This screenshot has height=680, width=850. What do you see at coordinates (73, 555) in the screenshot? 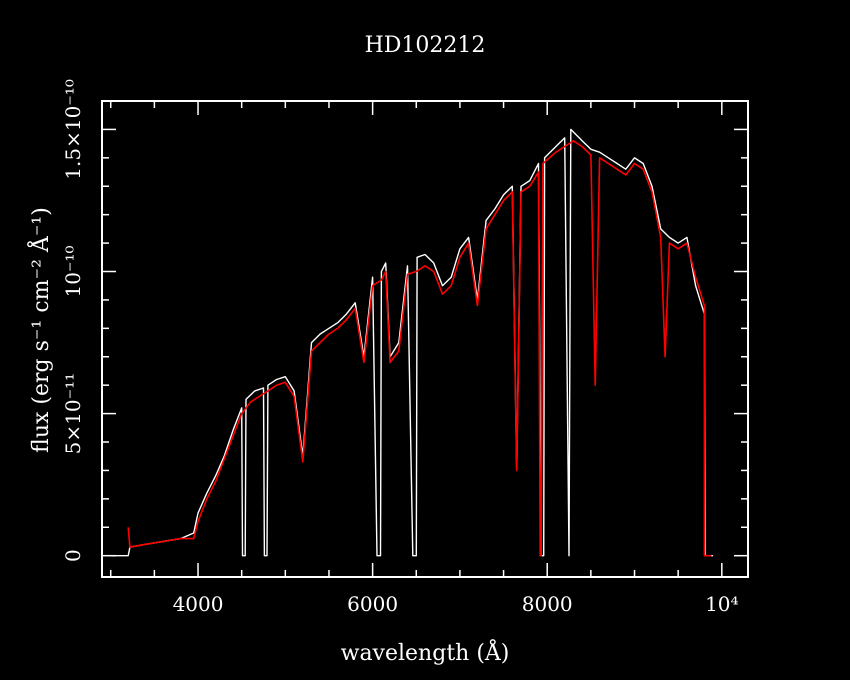
I see `y-tick-label: 0` at bounding box center [73, 555].